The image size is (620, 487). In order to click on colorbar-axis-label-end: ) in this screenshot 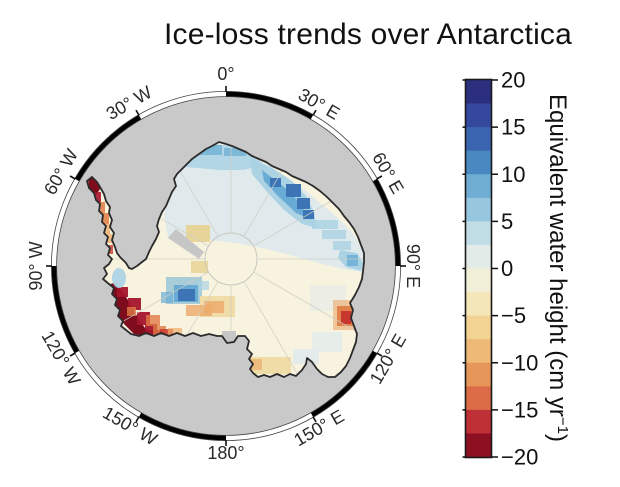, I will do `click(557, 438)`.